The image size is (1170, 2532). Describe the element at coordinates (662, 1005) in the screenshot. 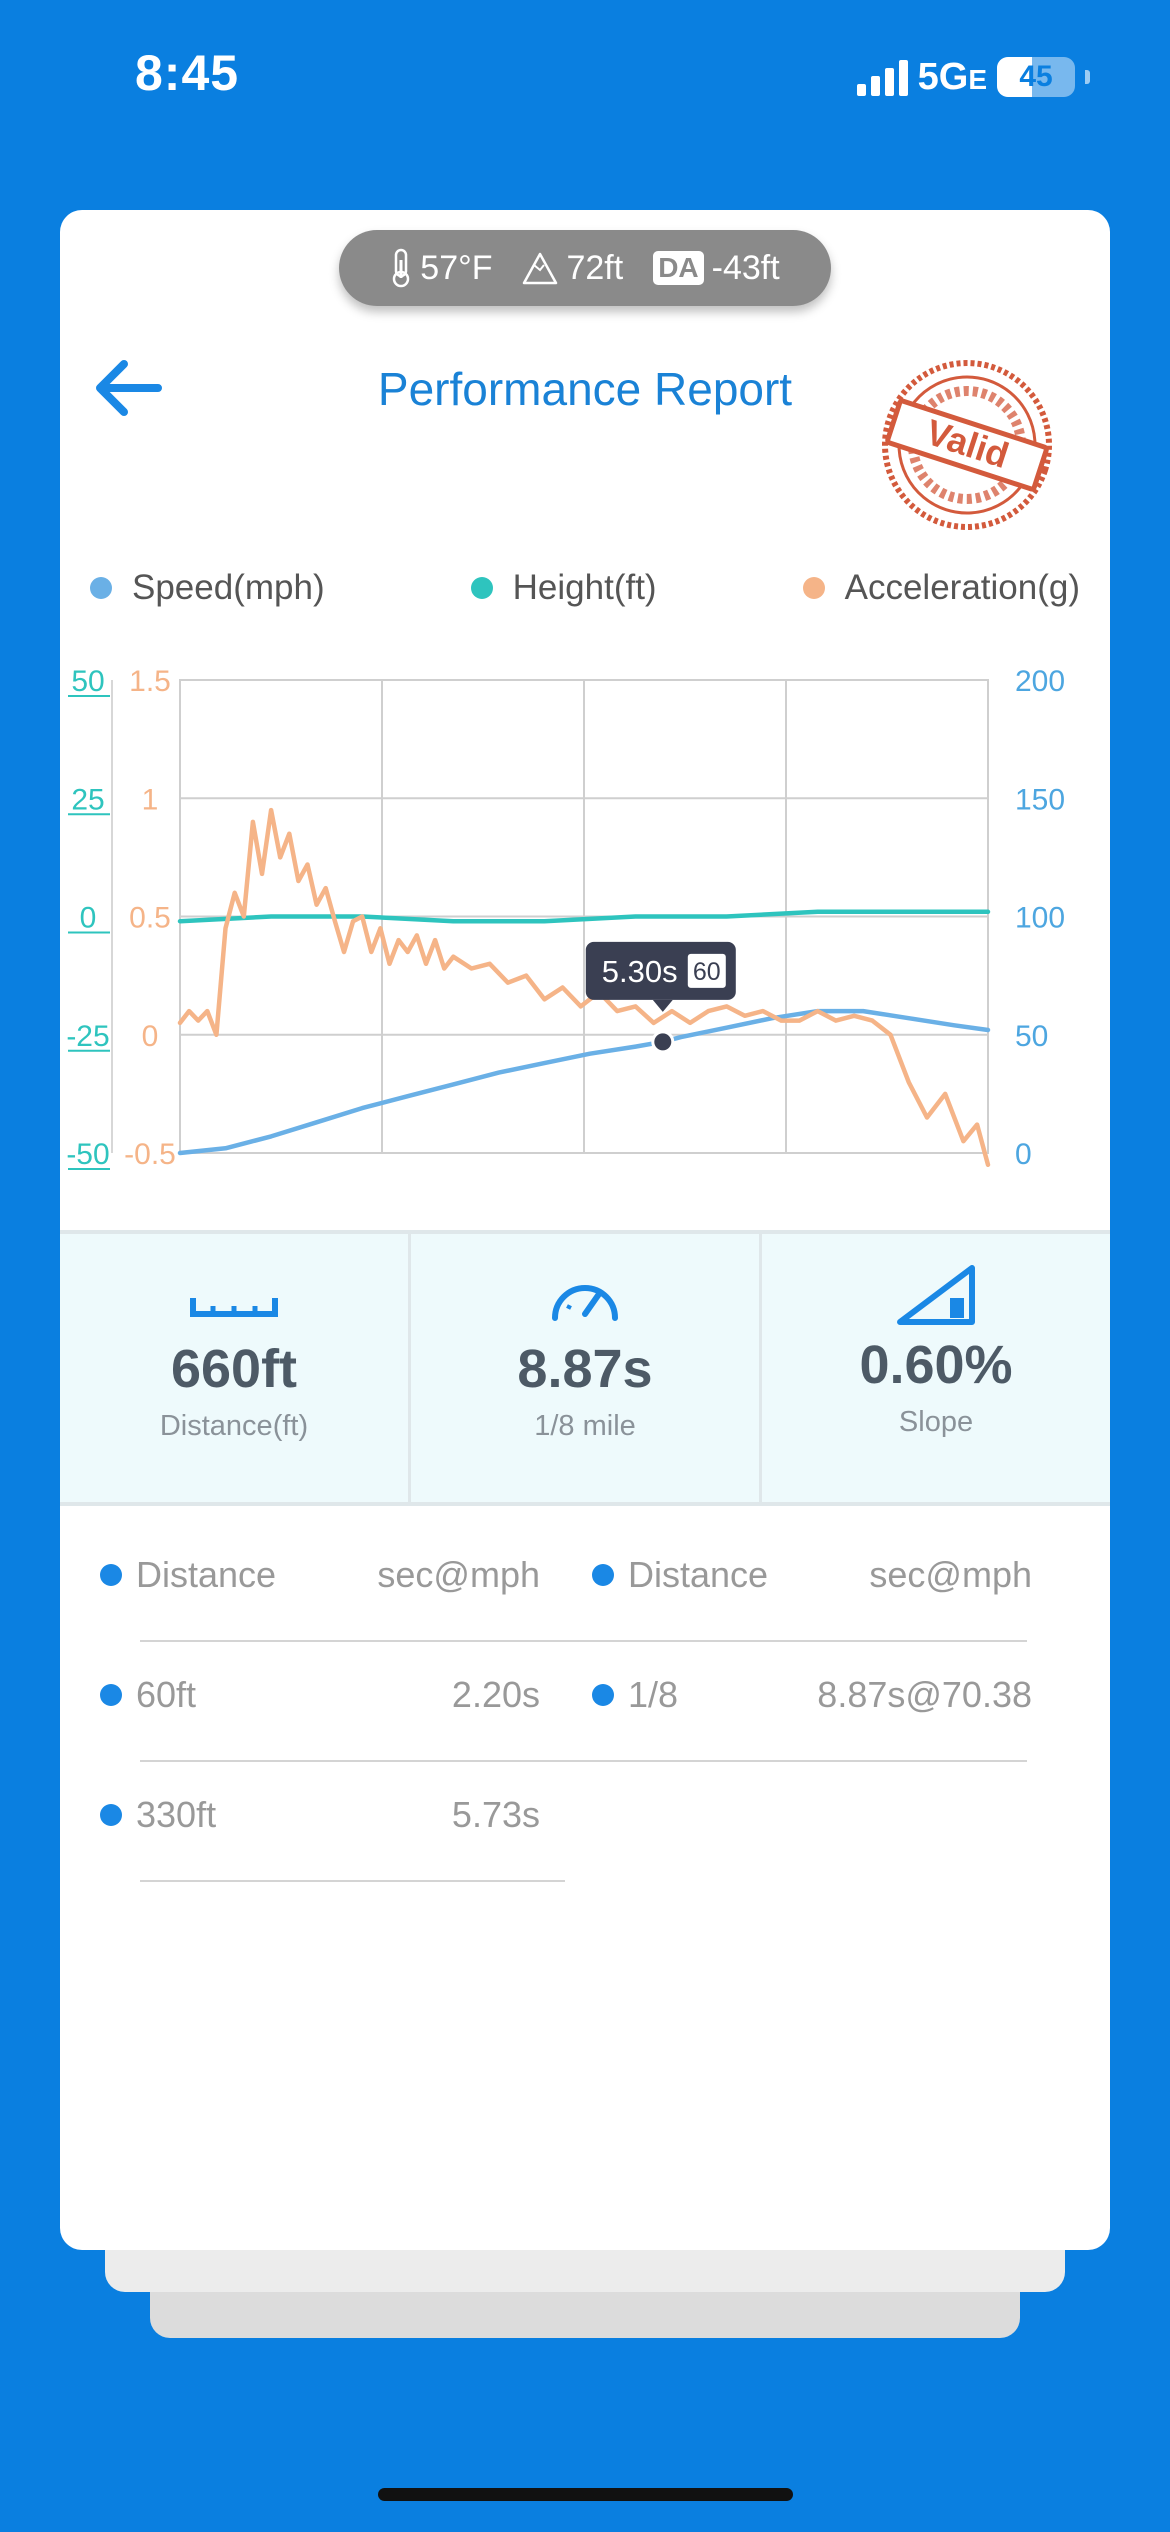

I see `tooltip-pointer` at that location.